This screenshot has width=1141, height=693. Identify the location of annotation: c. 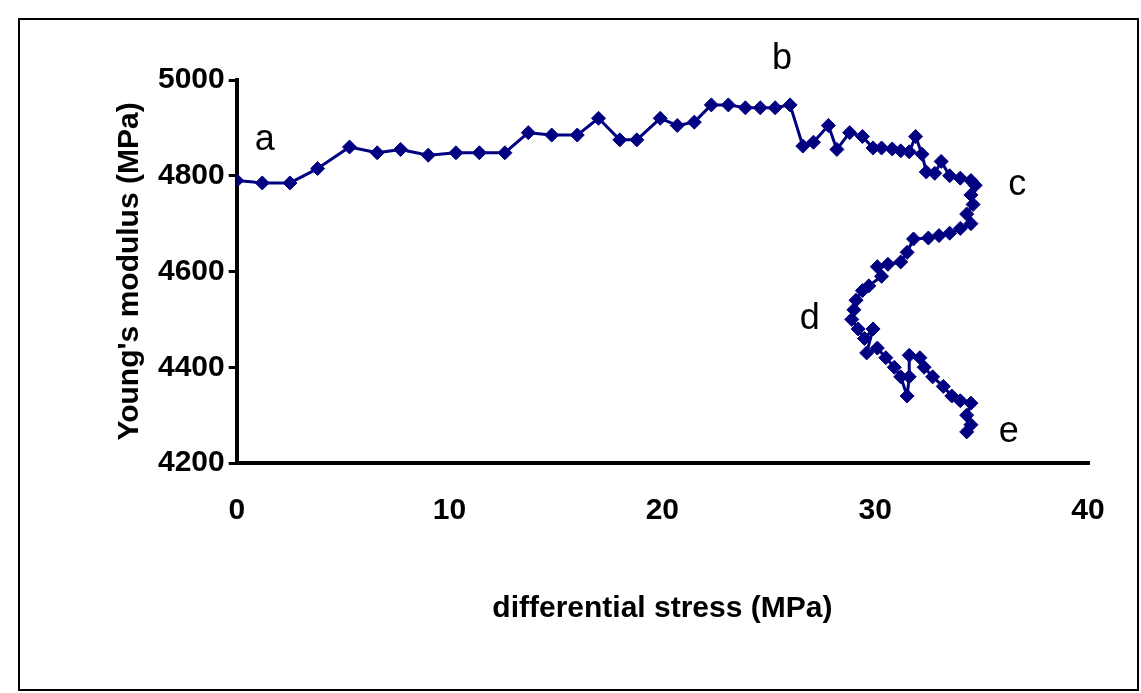
(1017, 183).